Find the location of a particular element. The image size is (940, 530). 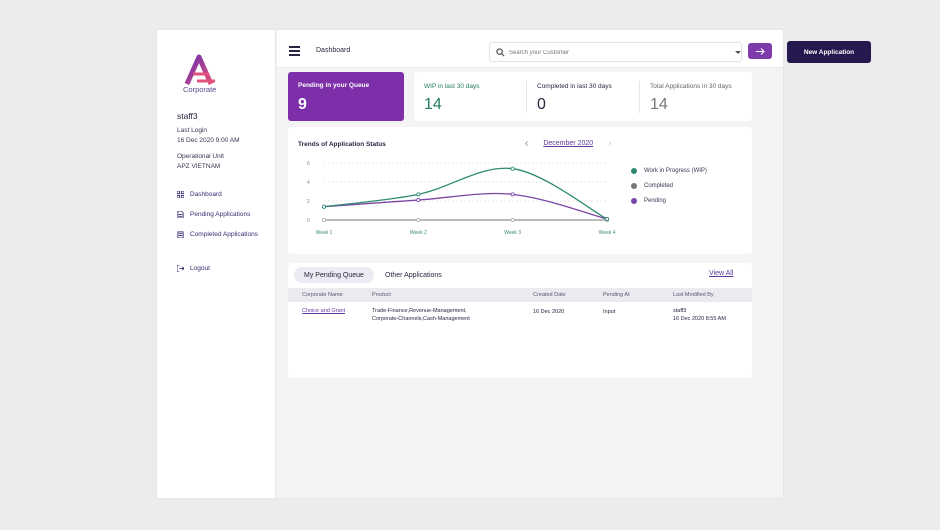

column-header: Created Date is located at coordinates (549, 295).